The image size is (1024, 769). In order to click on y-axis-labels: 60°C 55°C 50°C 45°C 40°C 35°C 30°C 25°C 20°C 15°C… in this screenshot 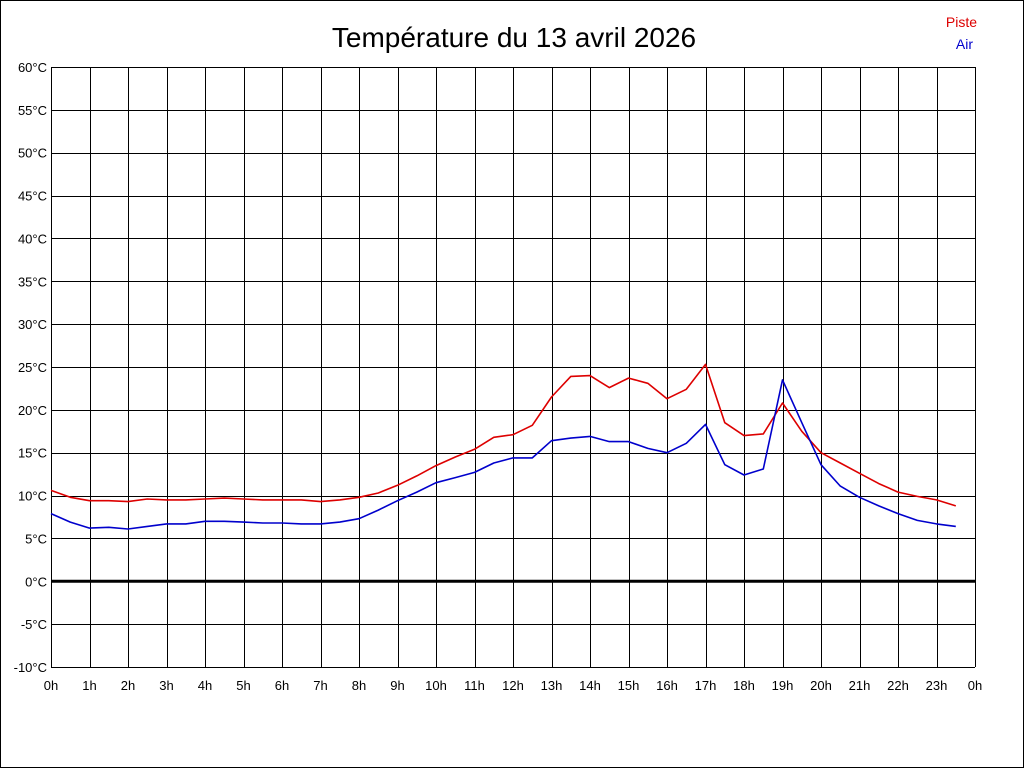, I will do `click(30, 367)`.